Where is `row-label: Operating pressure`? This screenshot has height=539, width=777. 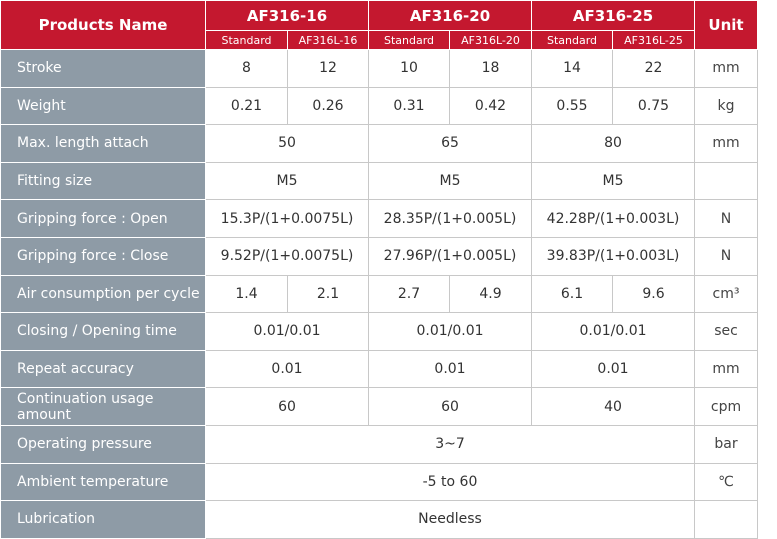 row-label: Operating pressure is located at coordinates (103, 444).